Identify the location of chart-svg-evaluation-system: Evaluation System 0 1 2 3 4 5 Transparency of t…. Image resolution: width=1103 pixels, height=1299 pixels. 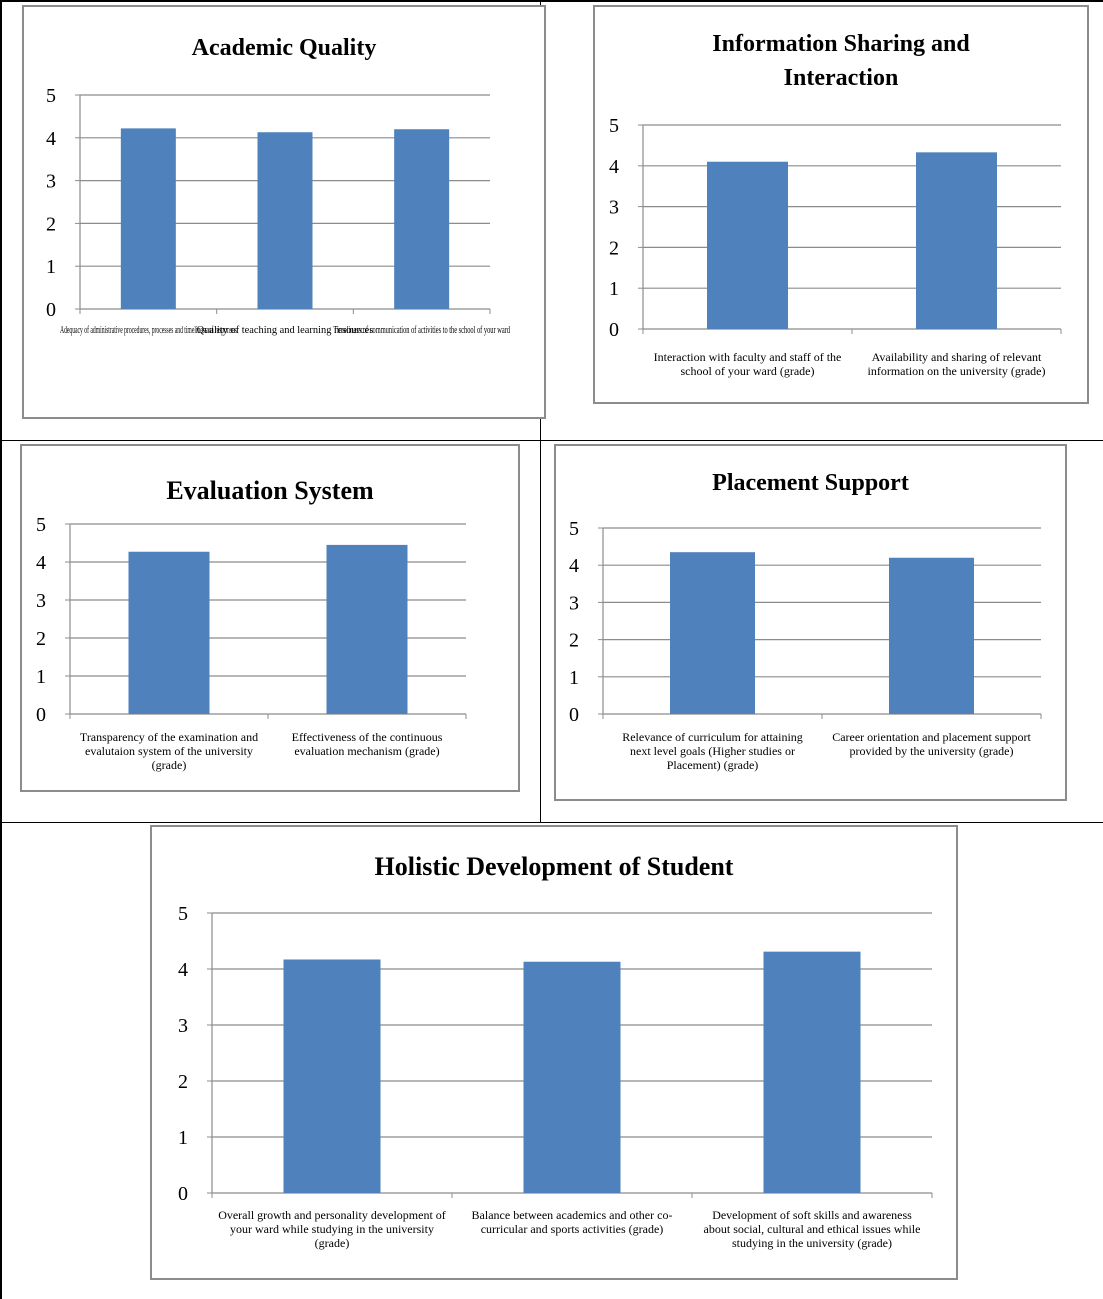
(251, 624).